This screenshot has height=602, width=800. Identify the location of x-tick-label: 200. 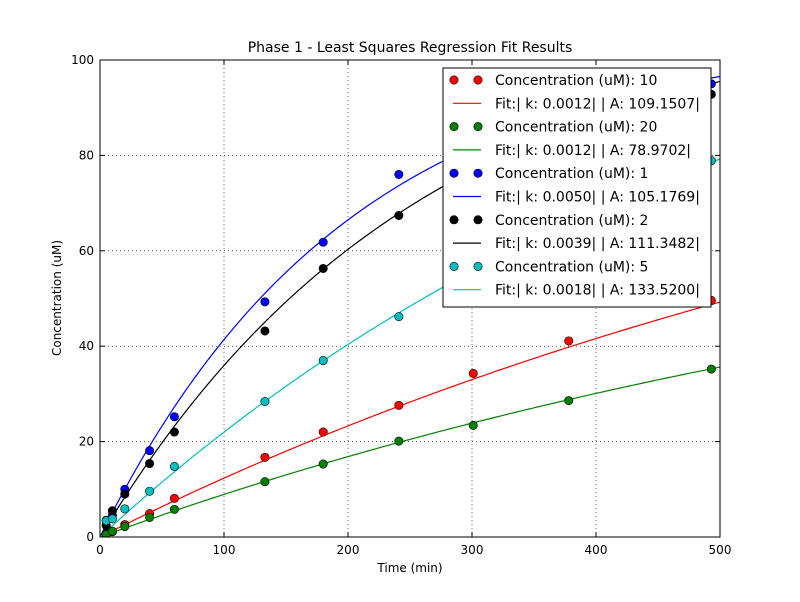
(348, 550).